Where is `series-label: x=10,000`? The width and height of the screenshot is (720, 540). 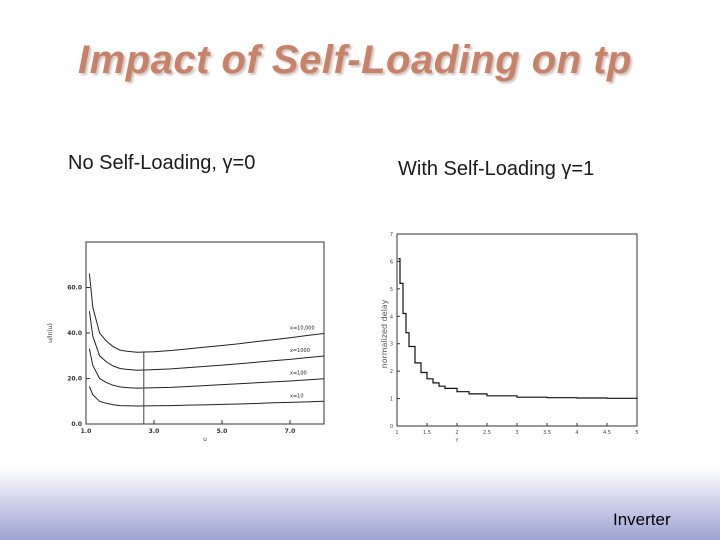
series-label: x=10,000 is located at coordinates (302, 328).